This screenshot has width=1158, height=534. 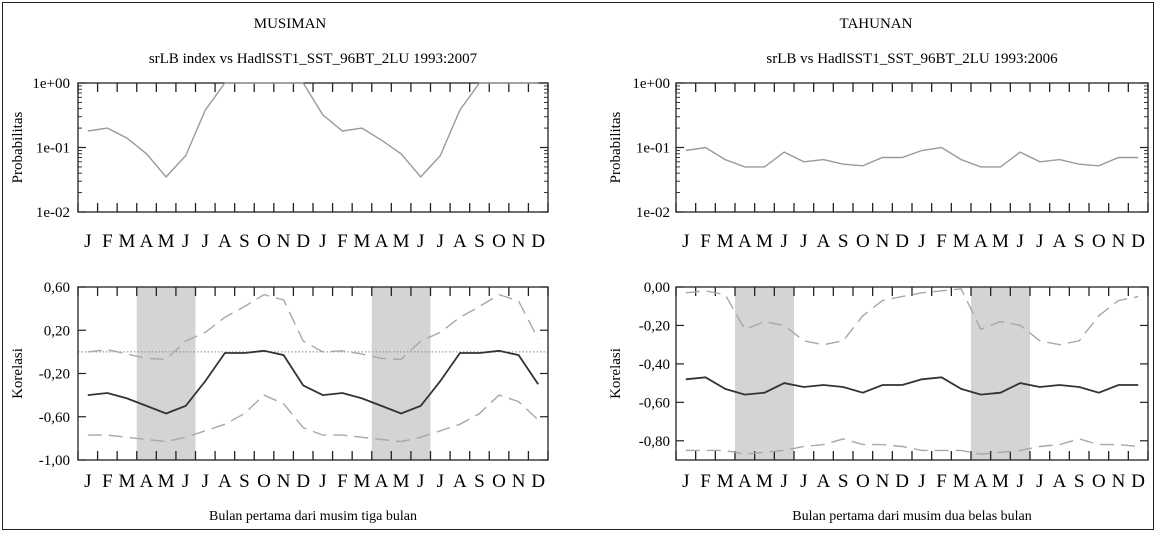 I want to click on series-line-solid-dark, so click(x=313, y=382).